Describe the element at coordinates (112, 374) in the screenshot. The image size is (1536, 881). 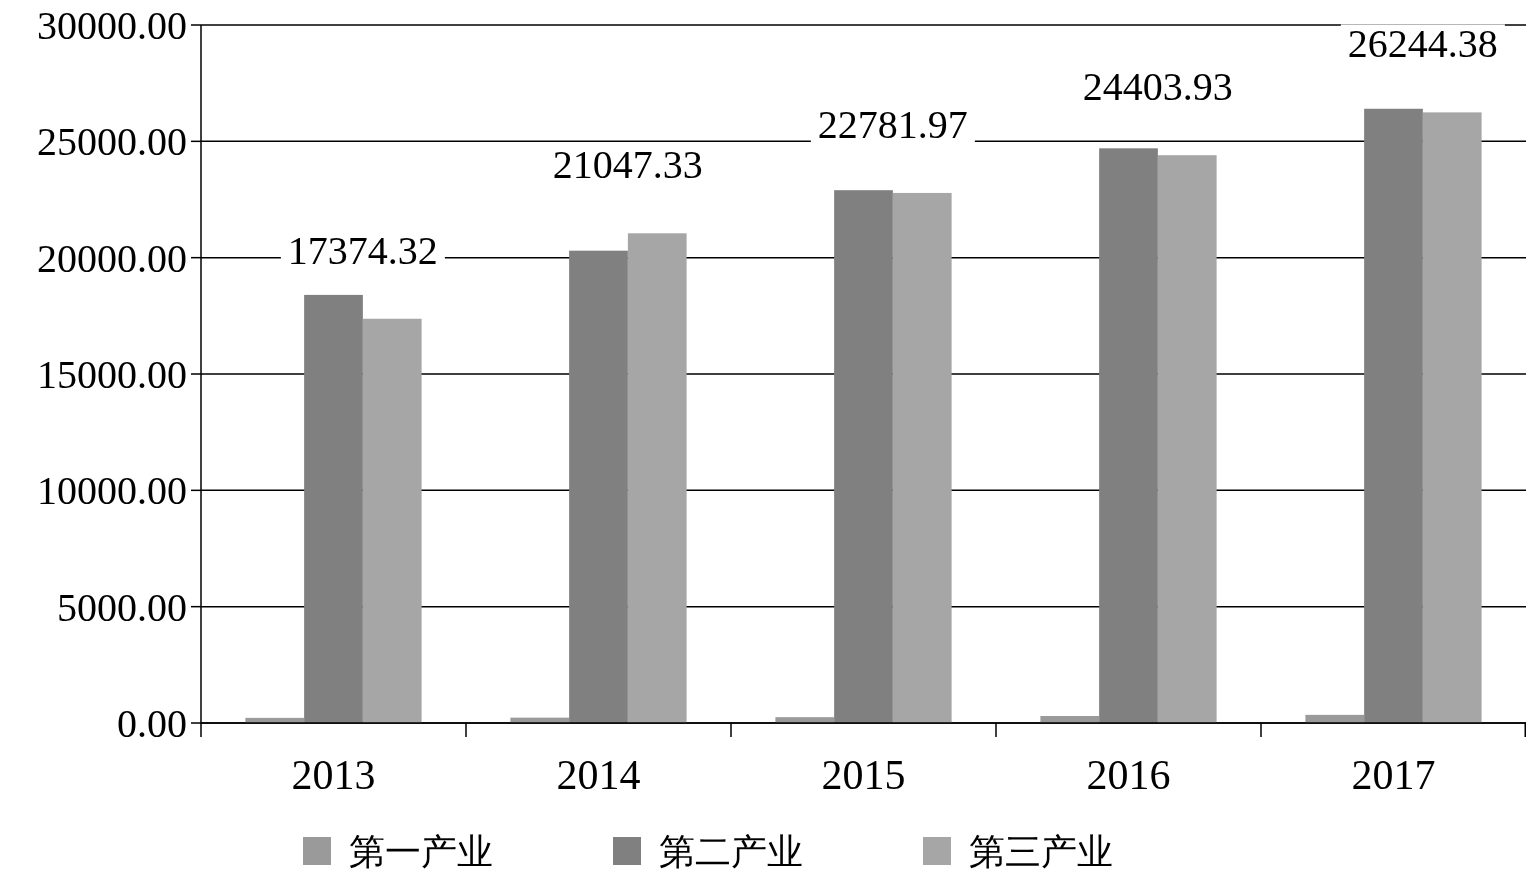
I see `y-tick-label: 15000.00` at that location.